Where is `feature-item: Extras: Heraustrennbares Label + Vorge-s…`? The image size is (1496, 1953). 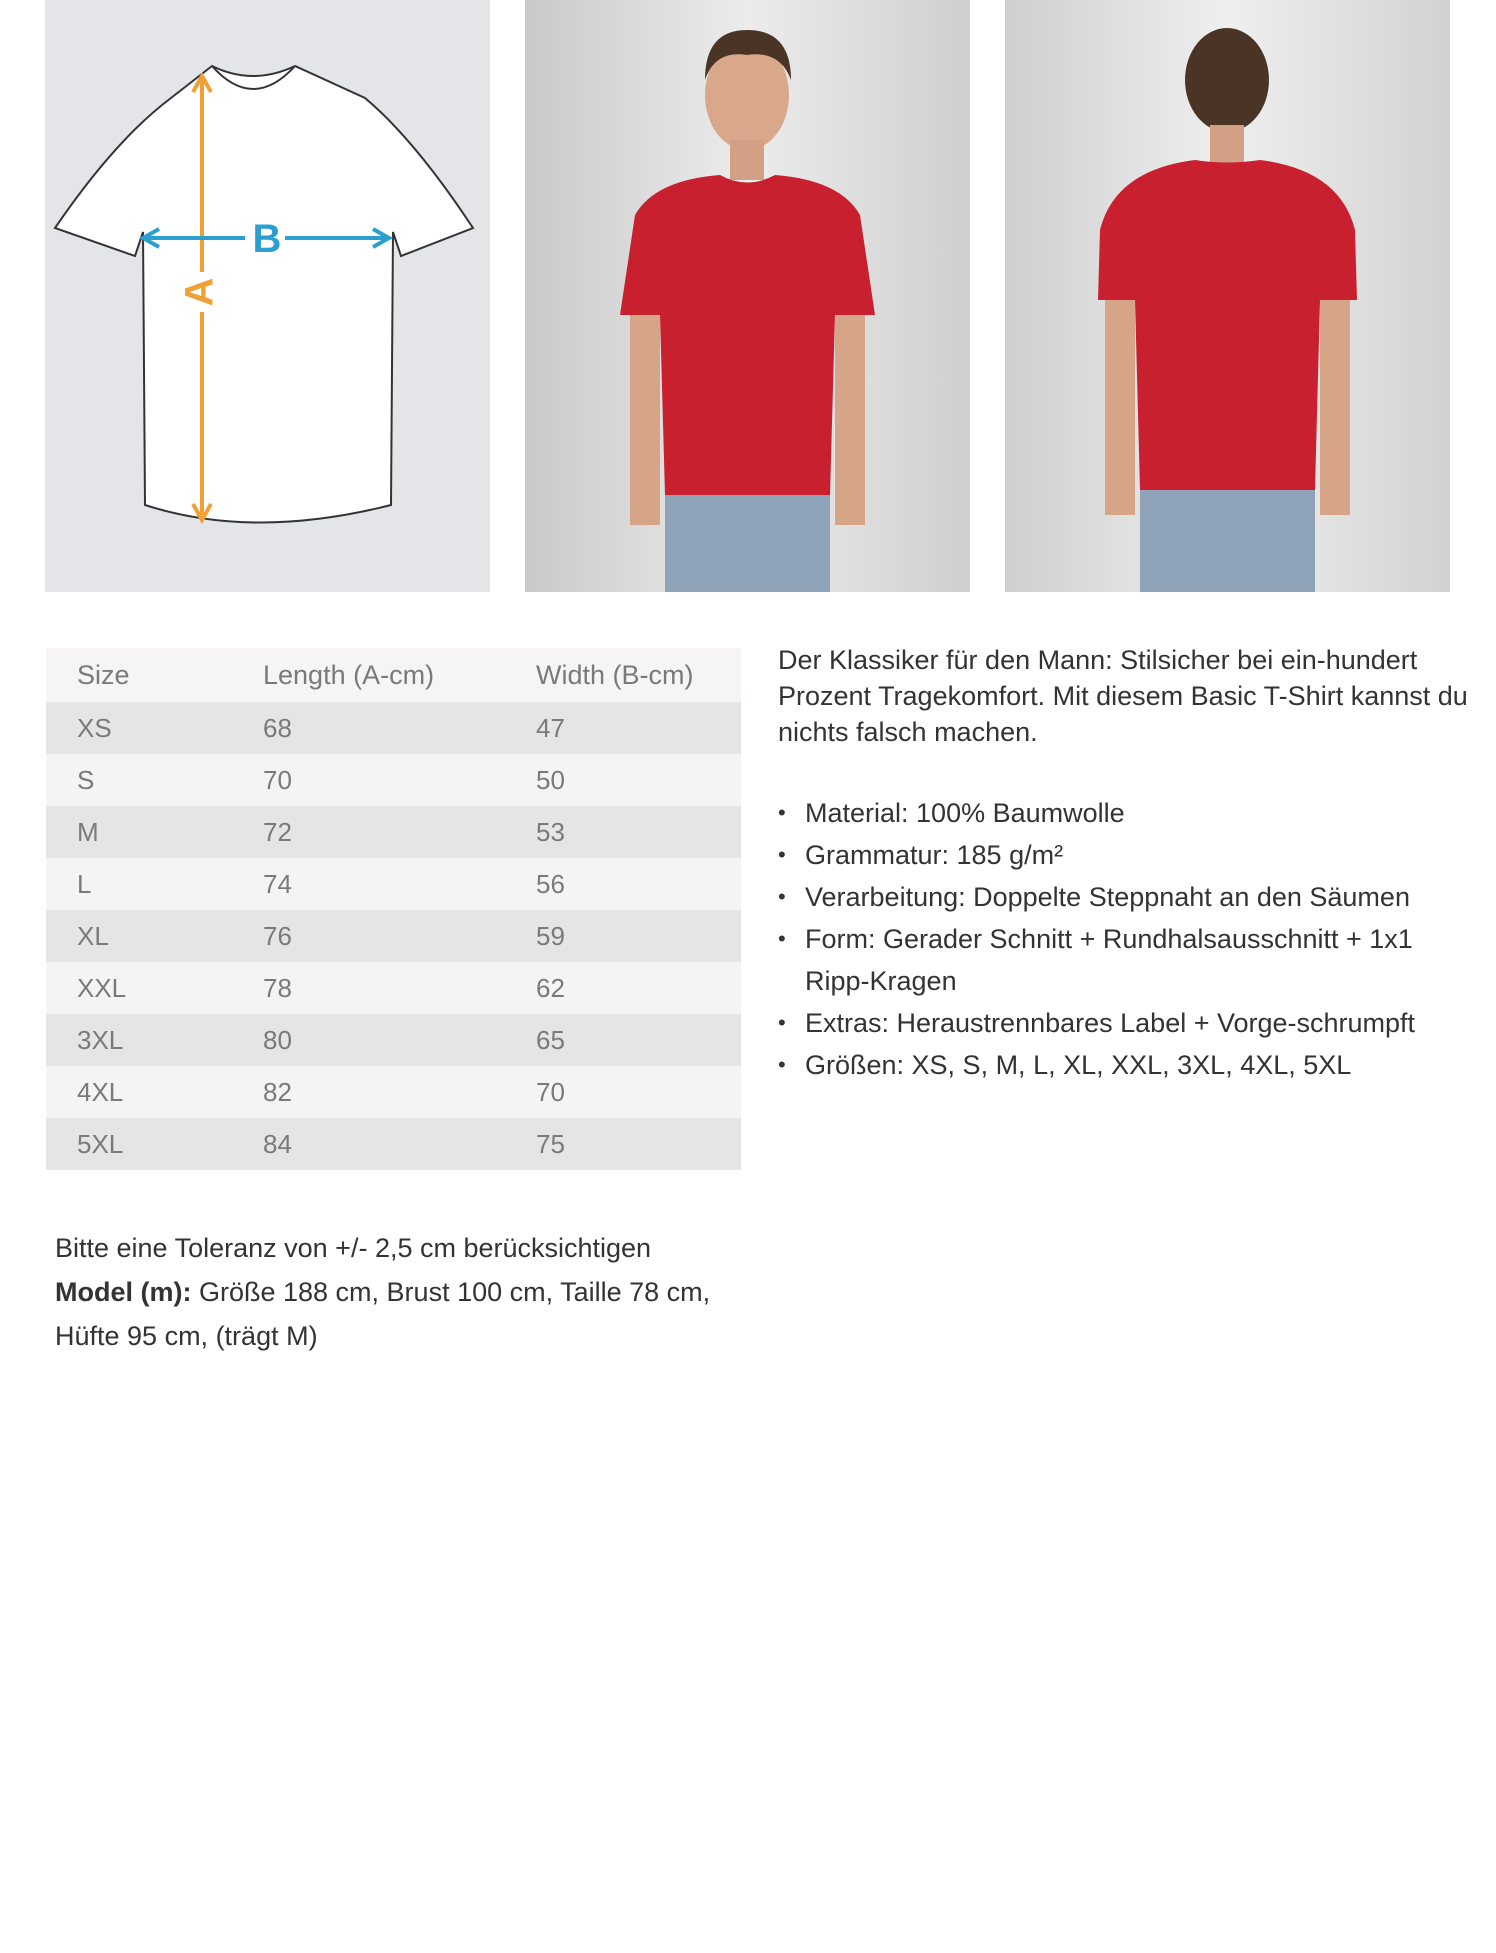
feature-item: Extras: Heraustrennbares Label + Vorge-s… is located at coordinates (1128, 1023).